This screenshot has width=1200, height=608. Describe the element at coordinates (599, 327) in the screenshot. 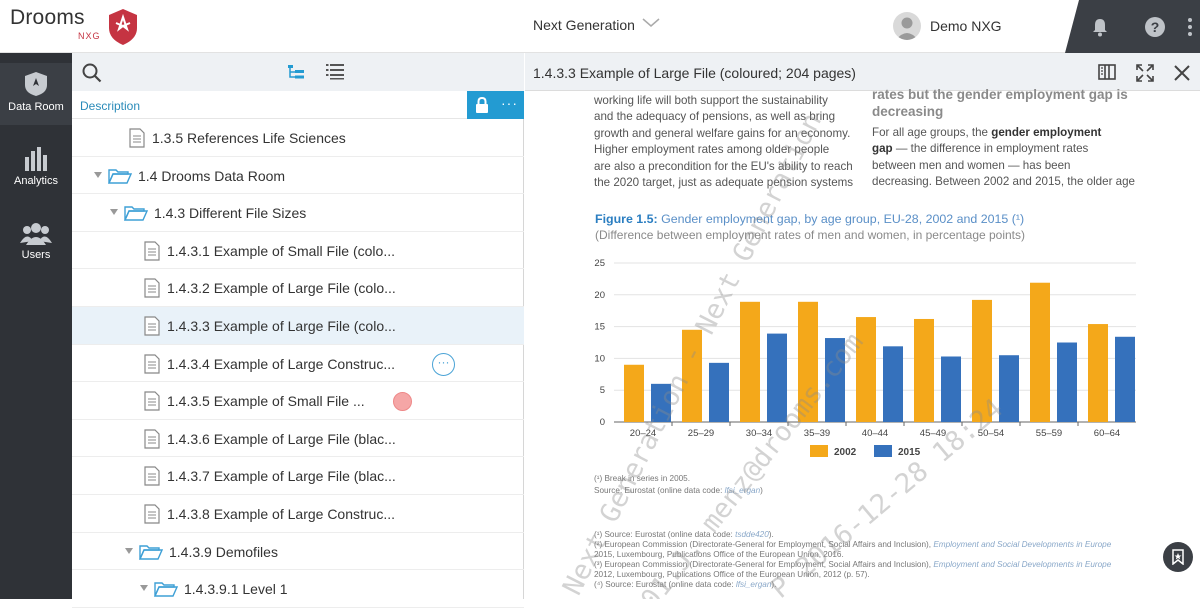

I see `y-tick-label: 15` at that location.